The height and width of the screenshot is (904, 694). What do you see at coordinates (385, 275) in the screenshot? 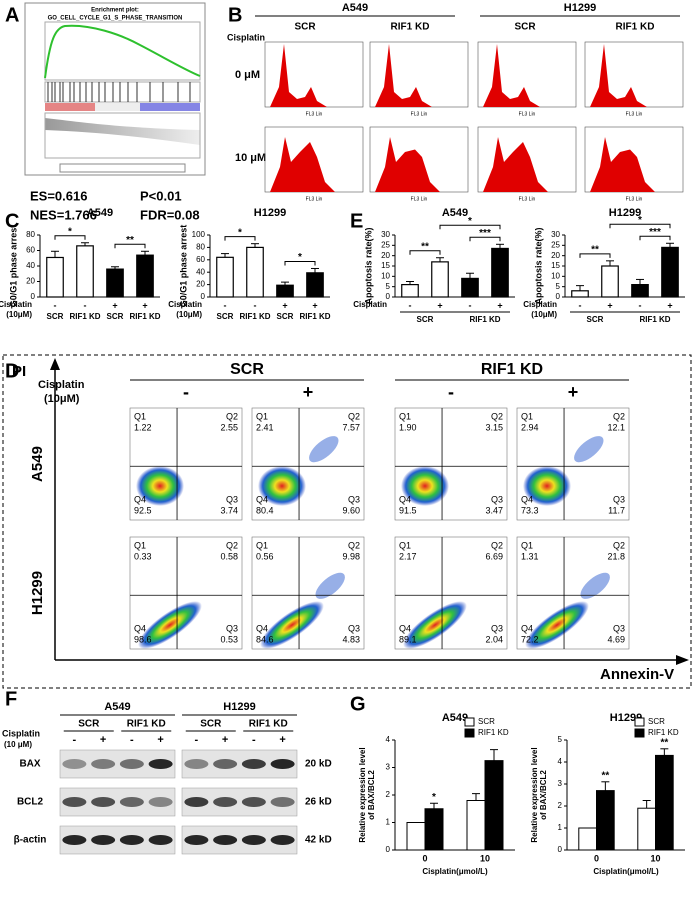
I see `y-tick-label: 10` at bounding box center [385, 275].